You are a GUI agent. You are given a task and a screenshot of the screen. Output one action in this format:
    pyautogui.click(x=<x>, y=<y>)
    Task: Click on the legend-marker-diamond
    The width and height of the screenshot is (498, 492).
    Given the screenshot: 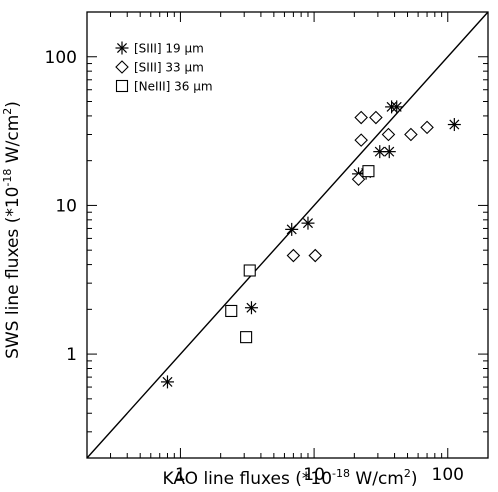 What is the action you would take?
    pyautogui.click(x=122, y=67)
    